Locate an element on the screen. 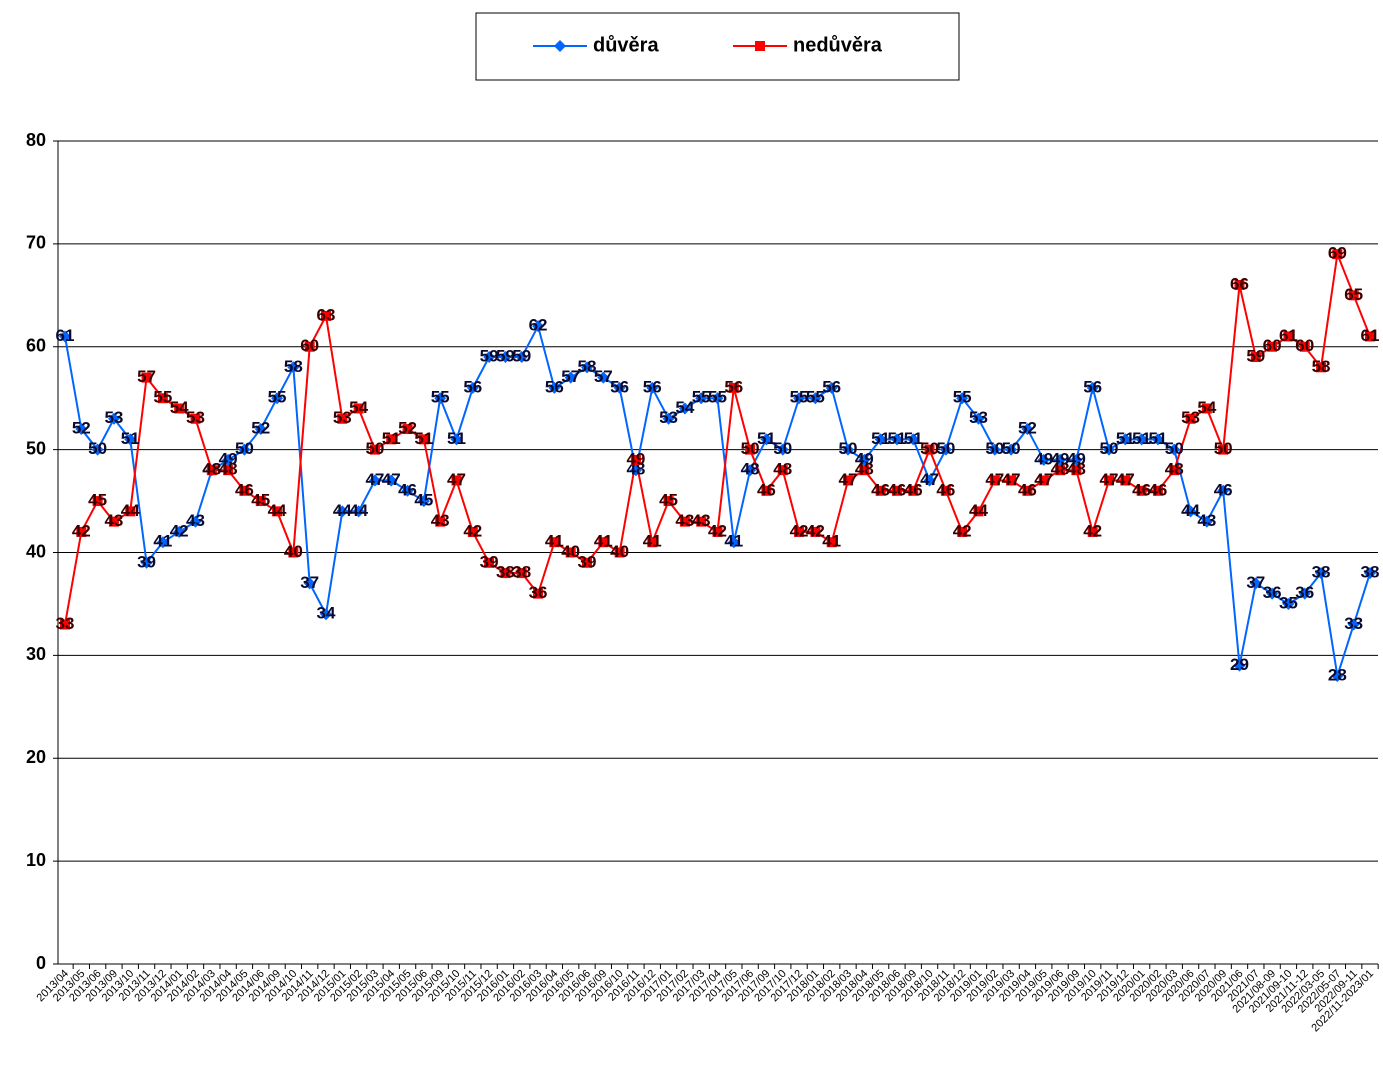 The width and height of the screenshot is (1383, 1087). data-label: 29 is located at coordinates (1239, 664).